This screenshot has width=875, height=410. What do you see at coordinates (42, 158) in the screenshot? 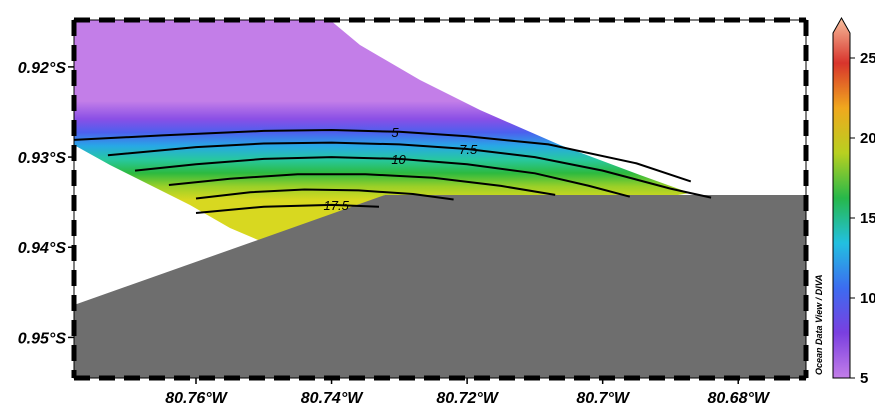
I see `y-tick-label: 0.93°S` at bounding box center [42, 158].